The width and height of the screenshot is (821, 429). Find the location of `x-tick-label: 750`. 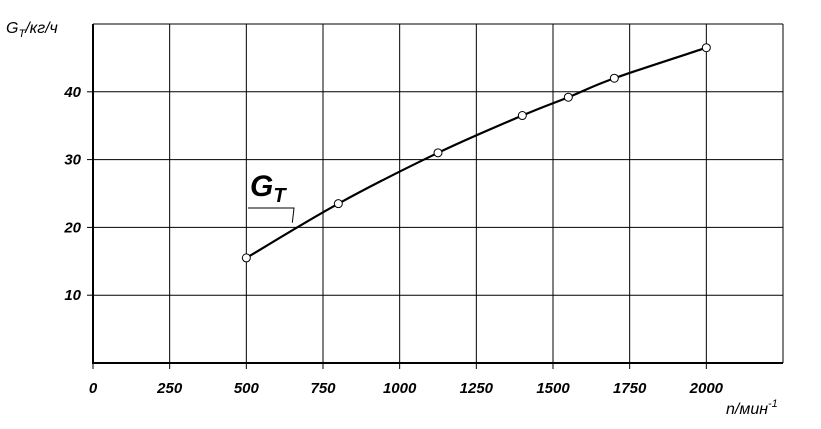

x-tick-label: 750 is located at coordinates (323, 388).